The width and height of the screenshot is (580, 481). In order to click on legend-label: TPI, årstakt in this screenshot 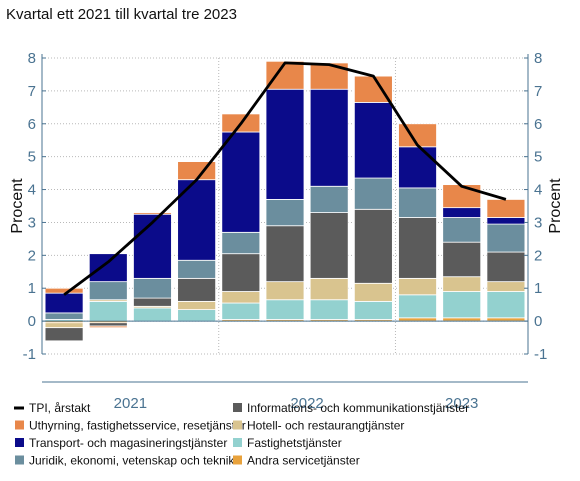, I will do `click(60, 408)`.